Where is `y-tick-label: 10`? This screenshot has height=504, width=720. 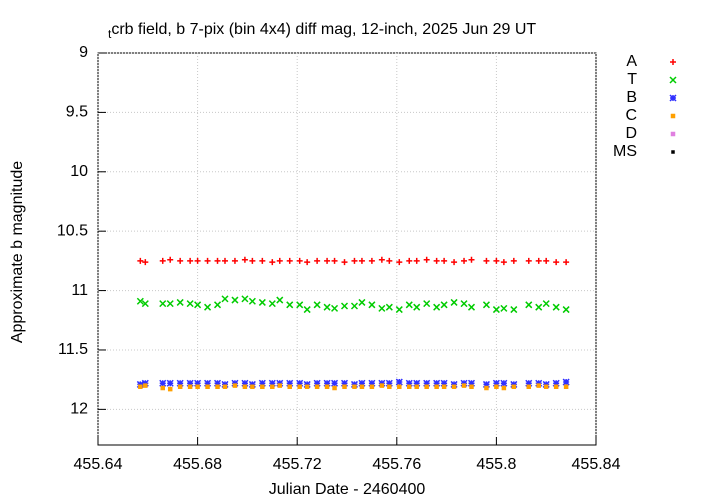
y-tick-label: 10 is located at coordinates (79, 171).